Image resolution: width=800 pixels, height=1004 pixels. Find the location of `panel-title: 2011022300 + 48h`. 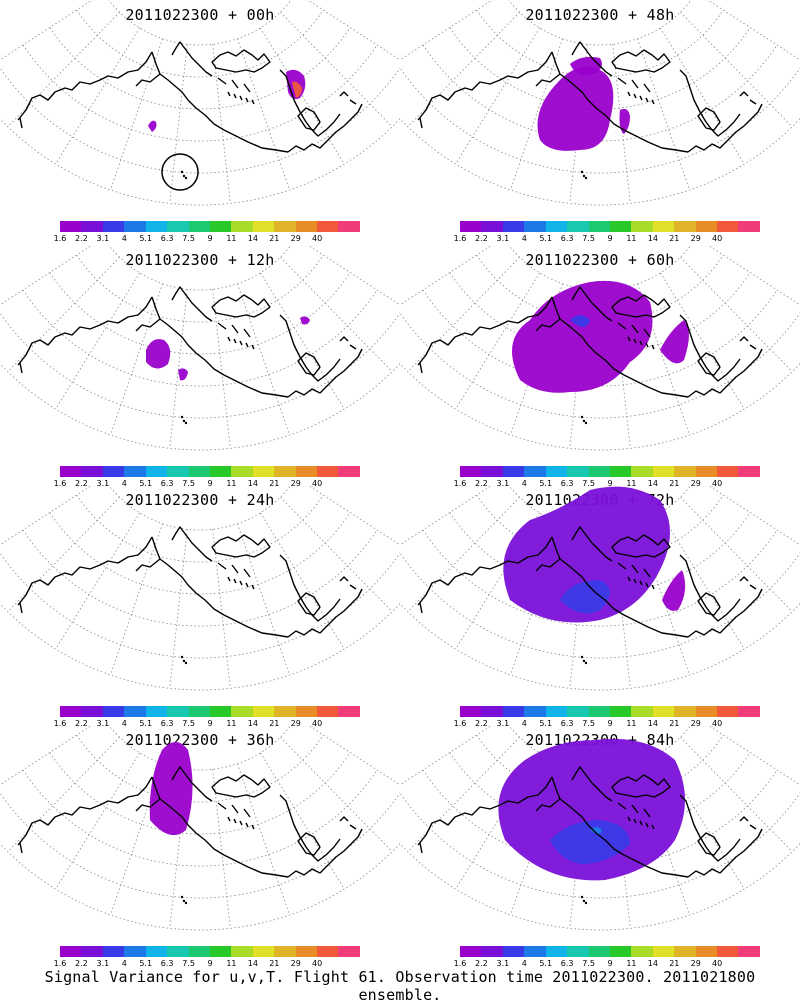

panel-title: 2011022300 + 48h is located at coordinates (600, 15).